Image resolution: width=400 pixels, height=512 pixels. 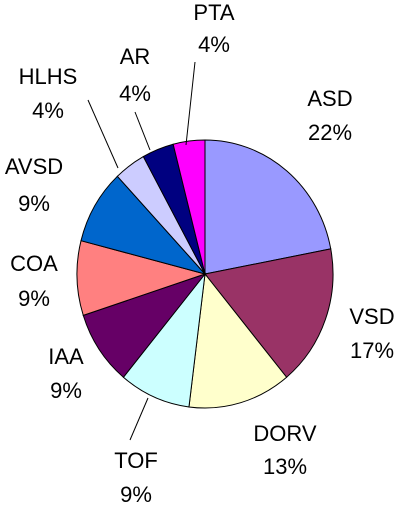 What do you see at coordinates (66, 356) in the screenshot?
I see `slice-label: IAA` at bounding box center [66, 356].